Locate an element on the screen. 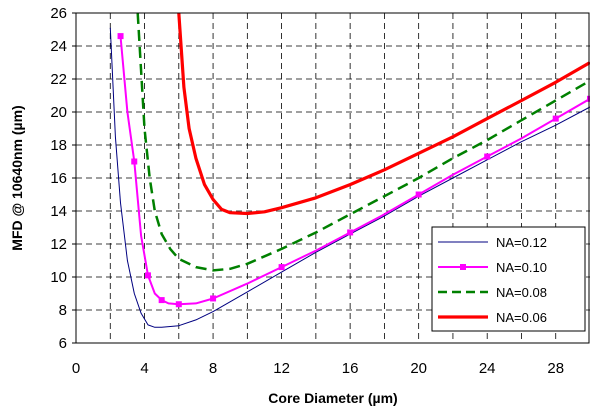 The image size is (590, 415). x-tick-label: 20 is located at coordinates (418, 368).